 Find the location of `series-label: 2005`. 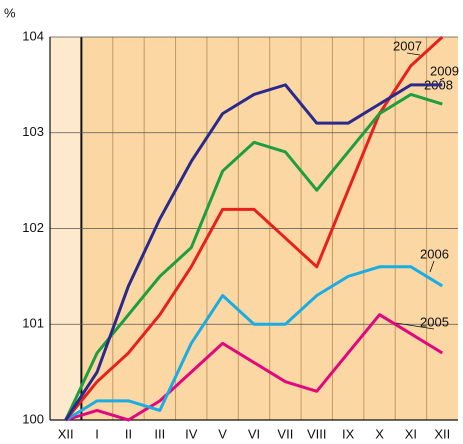

series-label: 2005 is located at coordinates (434, 321).